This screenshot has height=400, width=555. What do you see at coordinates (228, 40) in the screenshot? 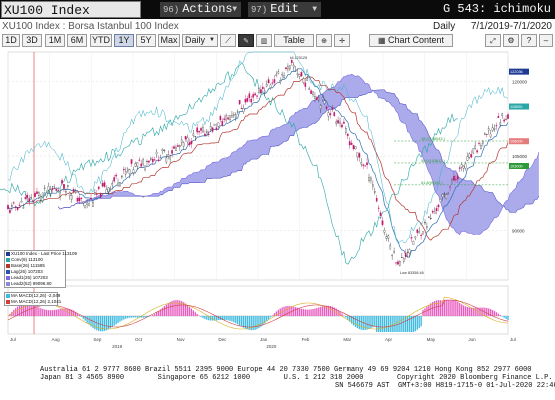
I see `draw-line-tool: ⟋` at bounding box center [228, 40].